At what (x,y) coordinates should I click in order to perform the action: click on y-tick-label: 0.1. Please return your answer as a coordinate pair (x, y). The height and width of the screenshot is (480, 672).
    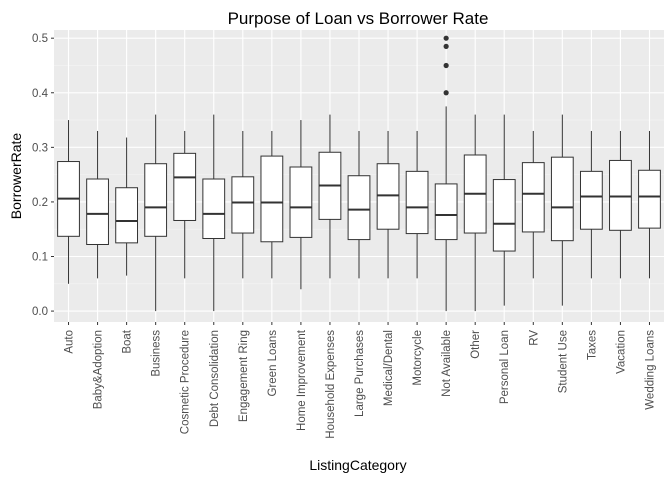
    Looking at the image, I should click on (40, 258).